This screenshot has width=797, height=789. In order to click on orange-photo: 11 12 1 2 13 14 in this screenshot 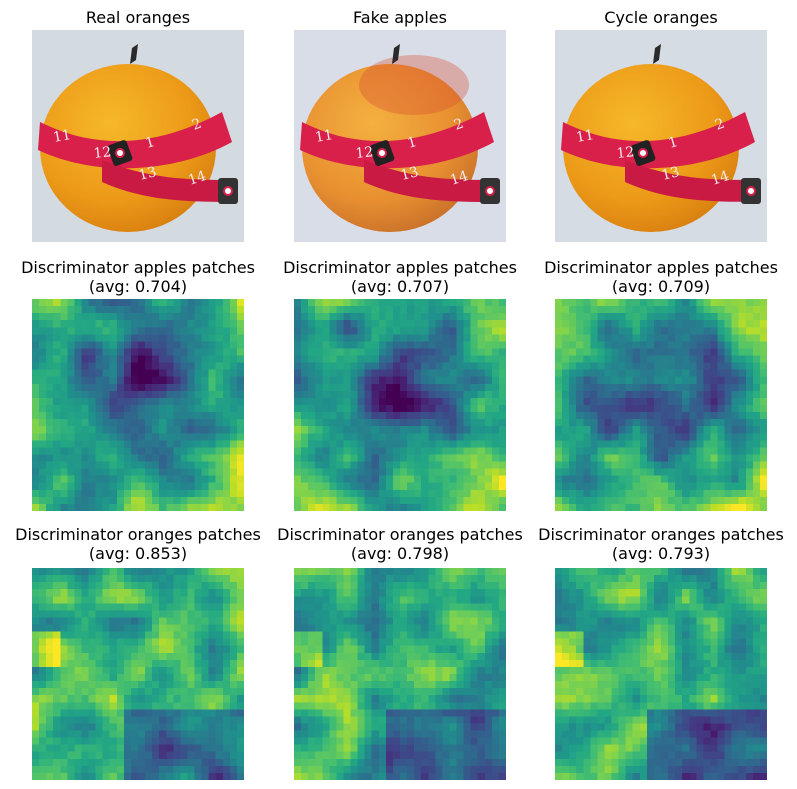, I will do `click(138, 136)`.